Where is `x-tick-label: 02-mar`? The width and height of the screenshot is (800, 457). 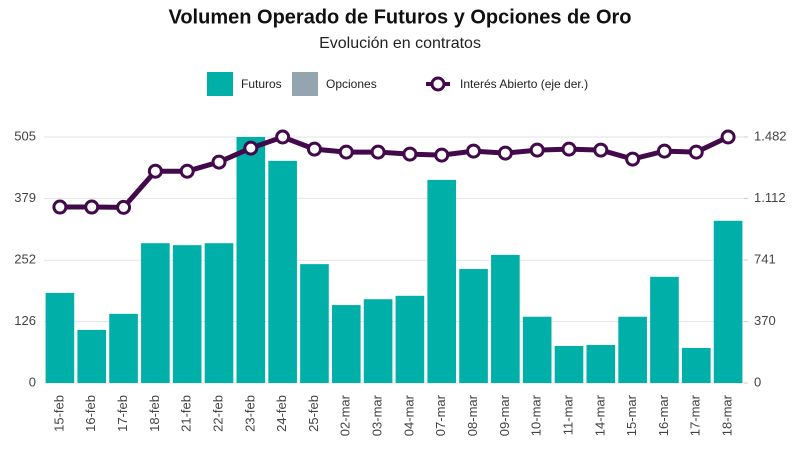 x-tick-label: 02-mar is located at coordinates (345, 415).